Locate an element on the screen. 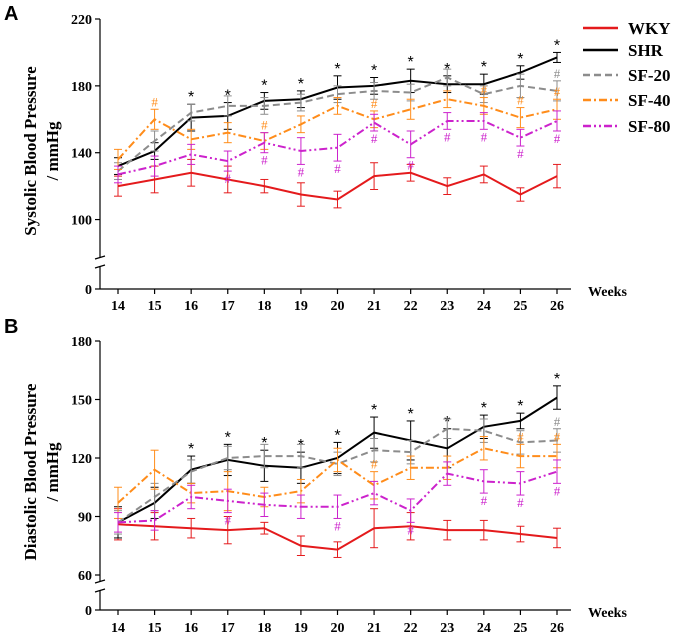 The height and width of the screenshot is (634, 692). series-sf40: # # # # # # is located at coordinates (337, 126).